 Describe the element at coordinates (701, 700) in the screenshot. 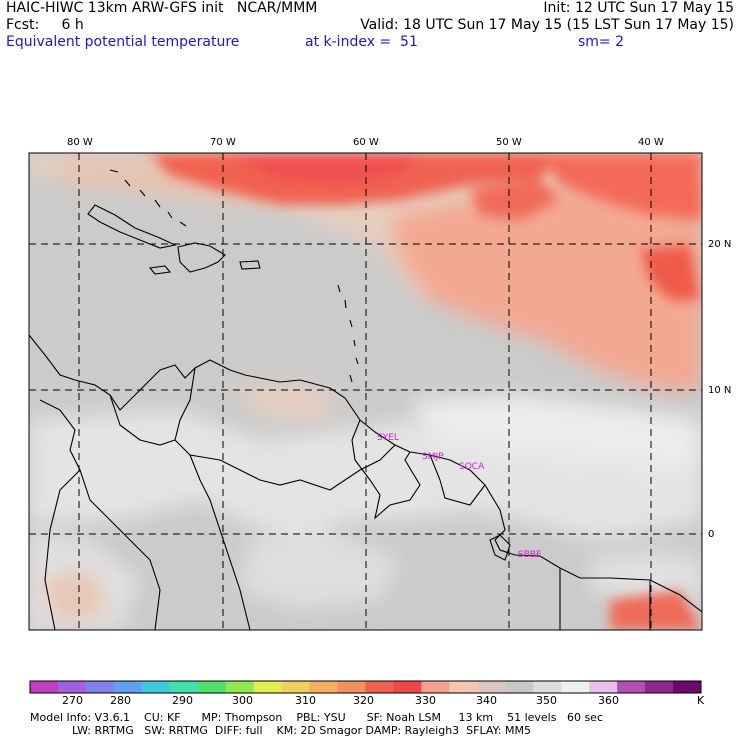

I see `colorbar-unit: K` at that location.